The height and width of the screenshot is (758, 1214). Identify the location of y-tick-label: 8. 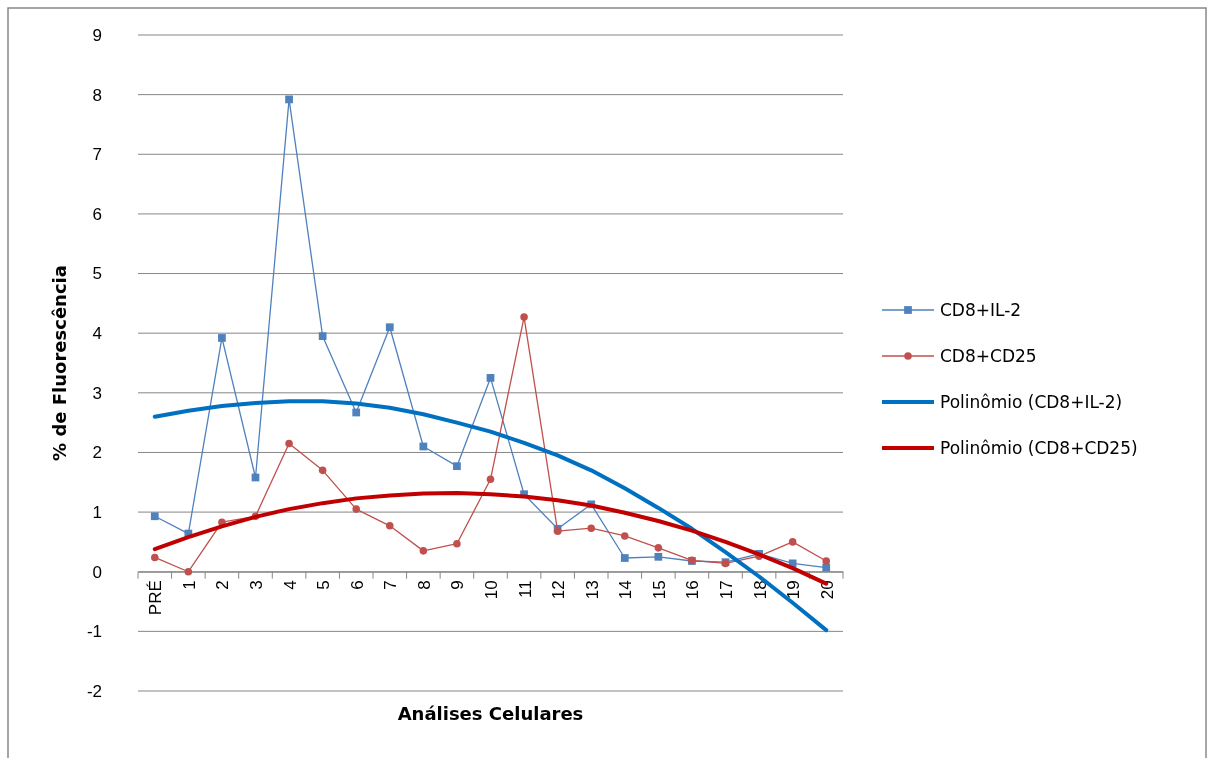
(97, 95).